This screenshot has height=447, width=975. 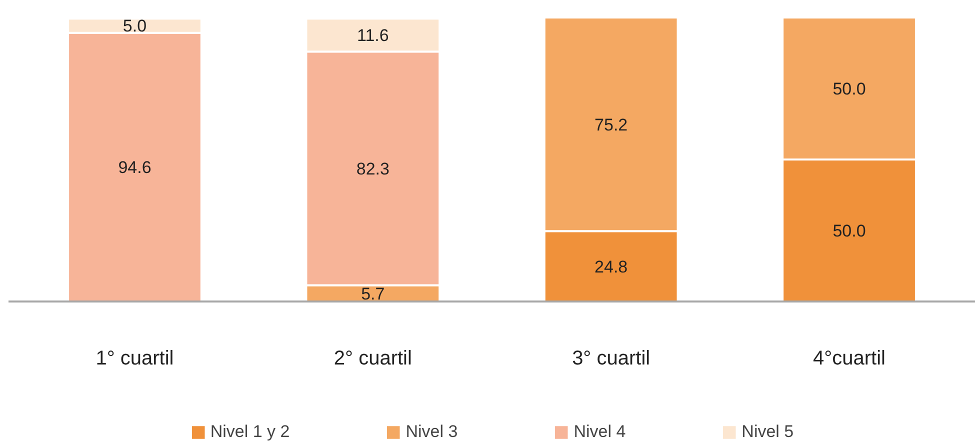 What do you see at coordinates (373, 294) in the screenshot?
I see `data-label: 5.7` at bounding box center [373, 294].